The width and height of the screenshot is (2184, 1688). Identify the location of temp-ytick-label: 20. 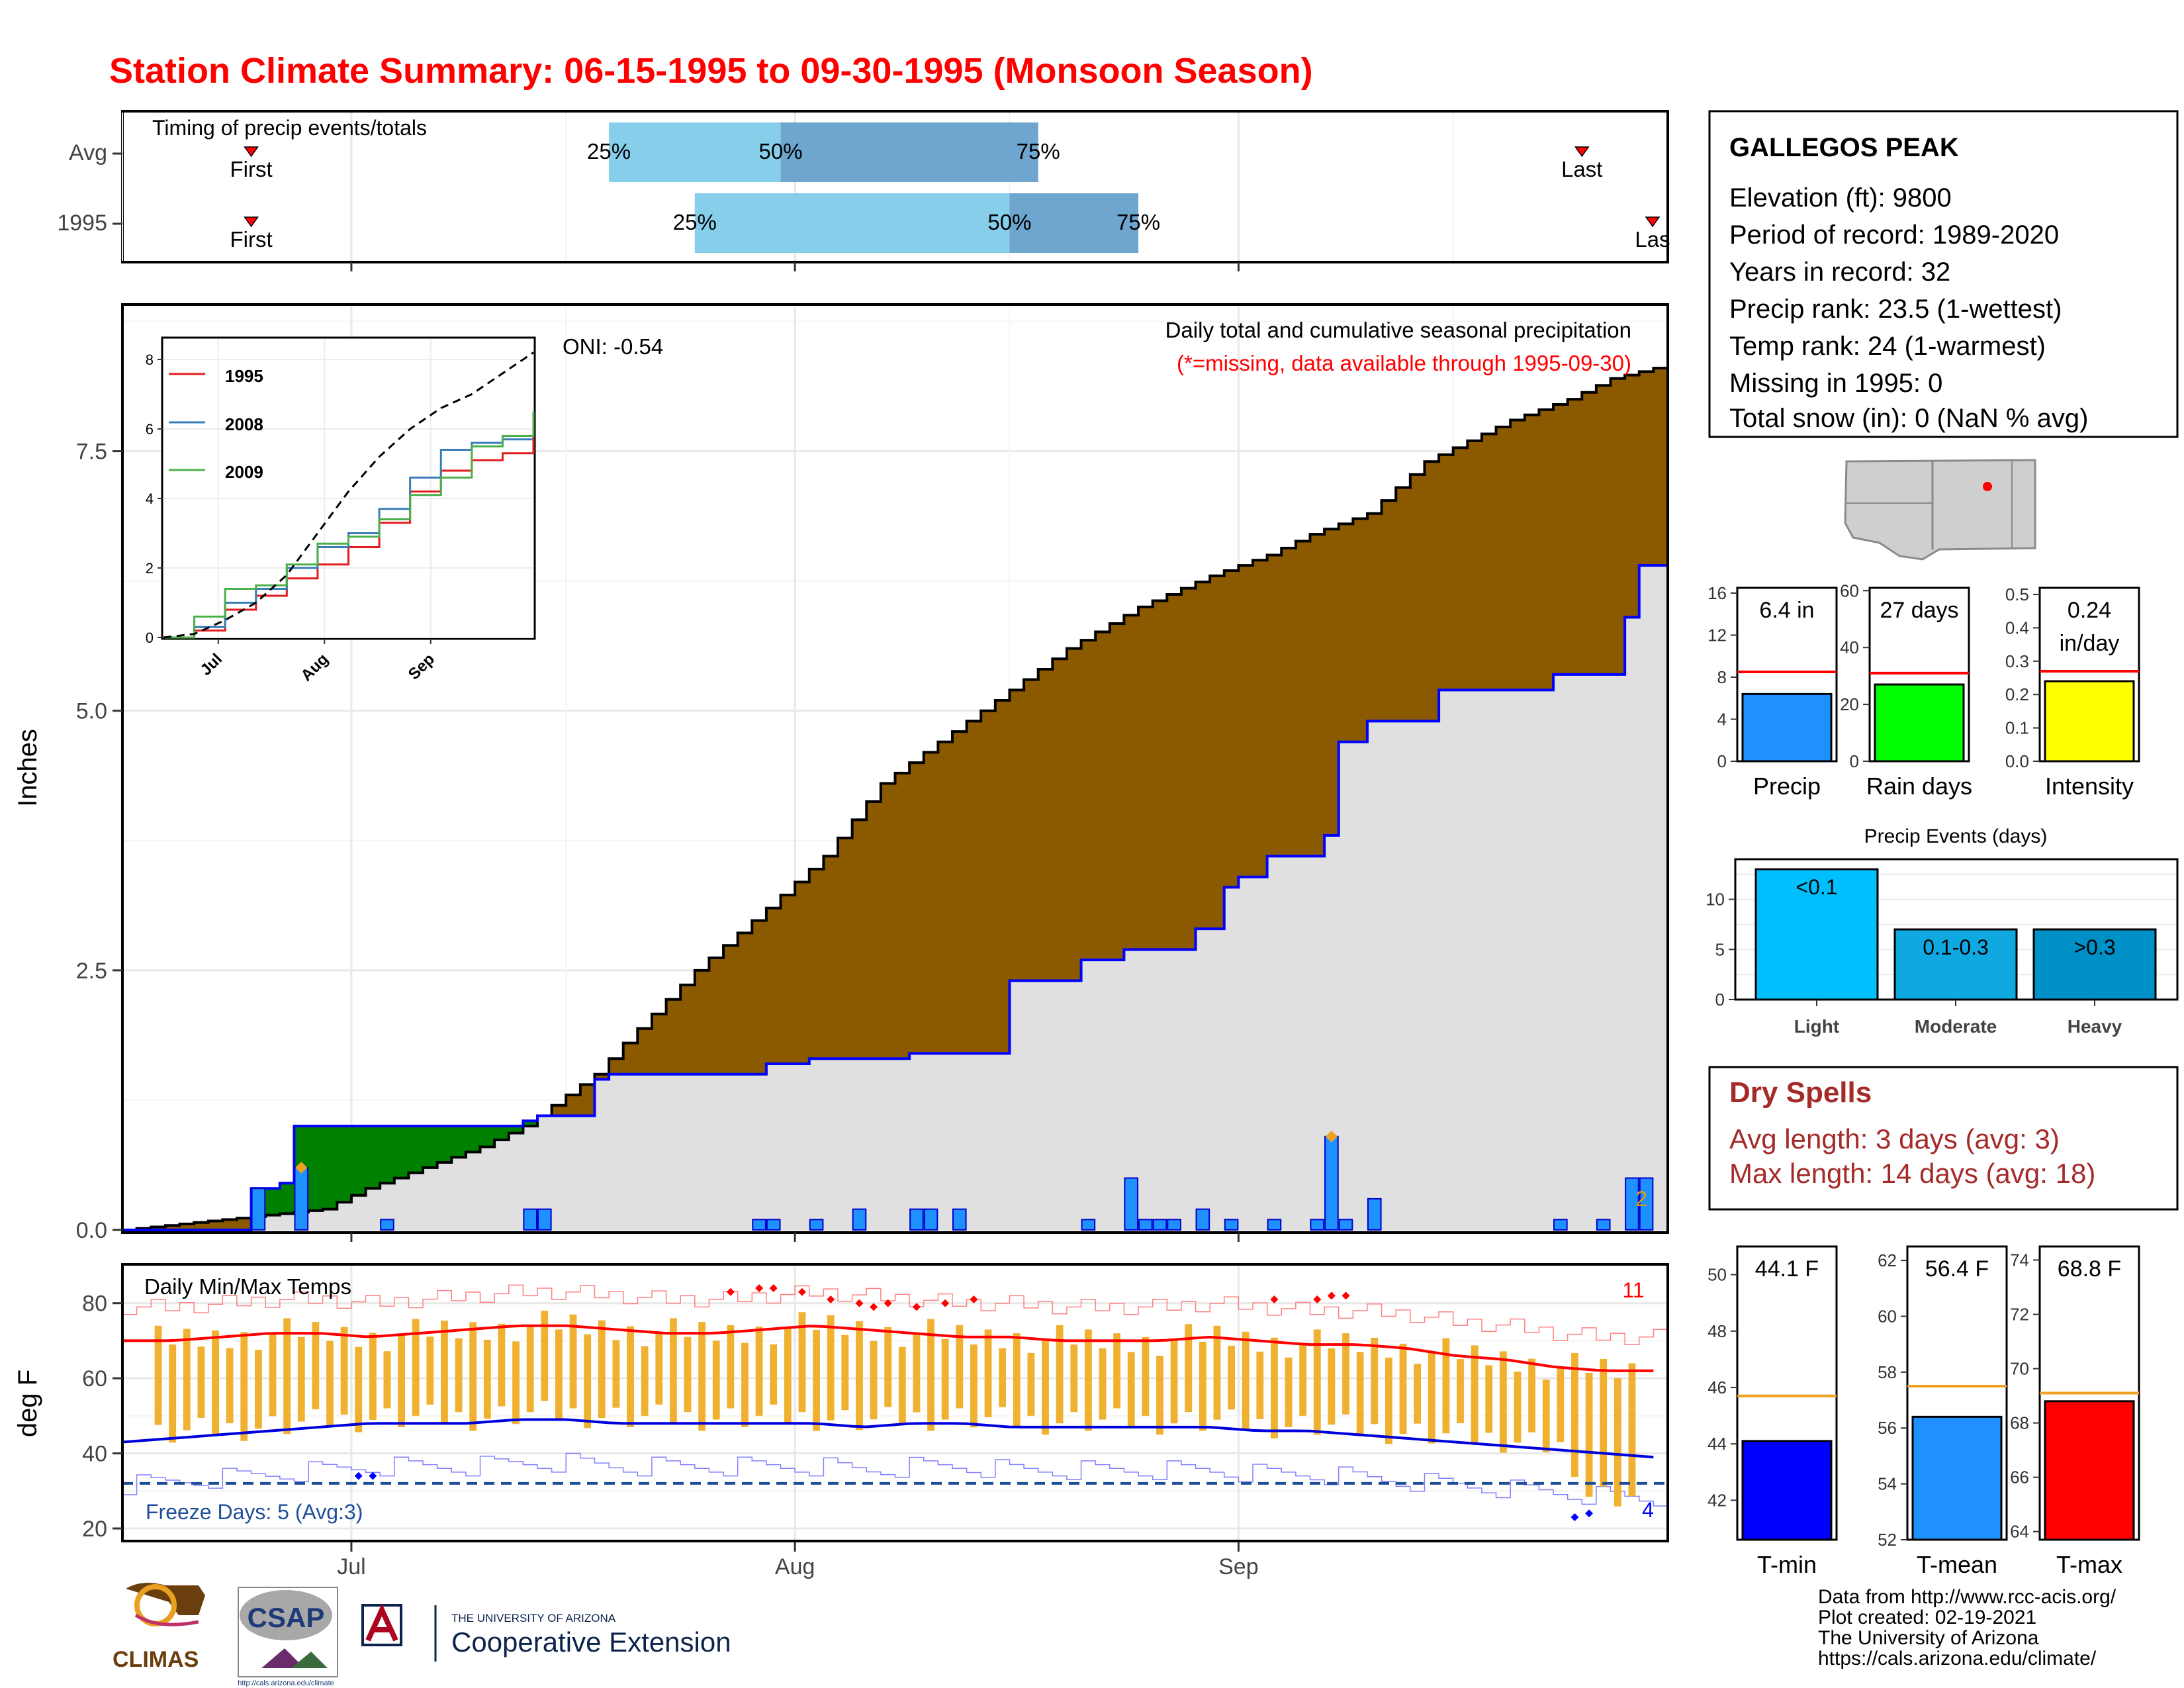
(95, 1529).